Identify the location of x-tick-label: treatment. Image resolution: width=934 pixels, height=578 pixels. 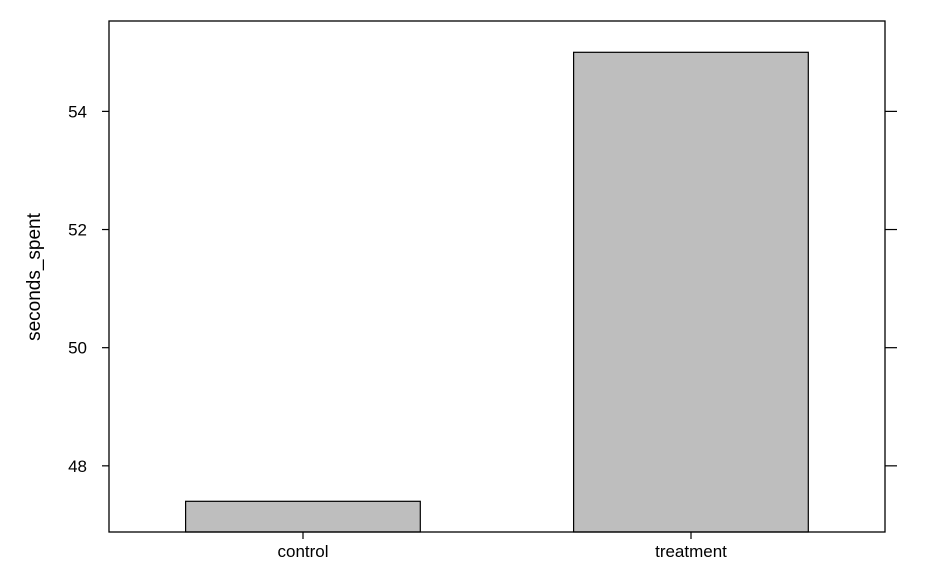
(691, 551).